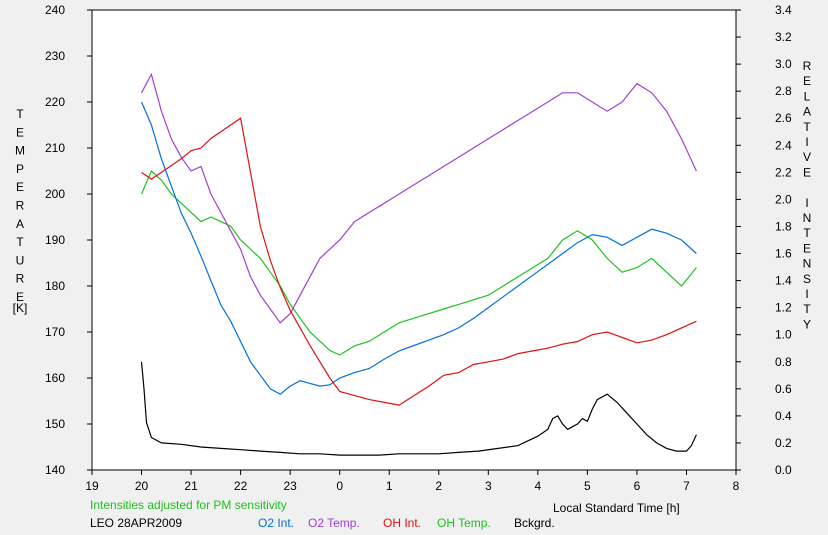 This screenshot has height=535, width=828. What do you see at coordinates (142, 486) in the screenshot?
I see `x-tick-label: 20` at bounding box center [142, 486].